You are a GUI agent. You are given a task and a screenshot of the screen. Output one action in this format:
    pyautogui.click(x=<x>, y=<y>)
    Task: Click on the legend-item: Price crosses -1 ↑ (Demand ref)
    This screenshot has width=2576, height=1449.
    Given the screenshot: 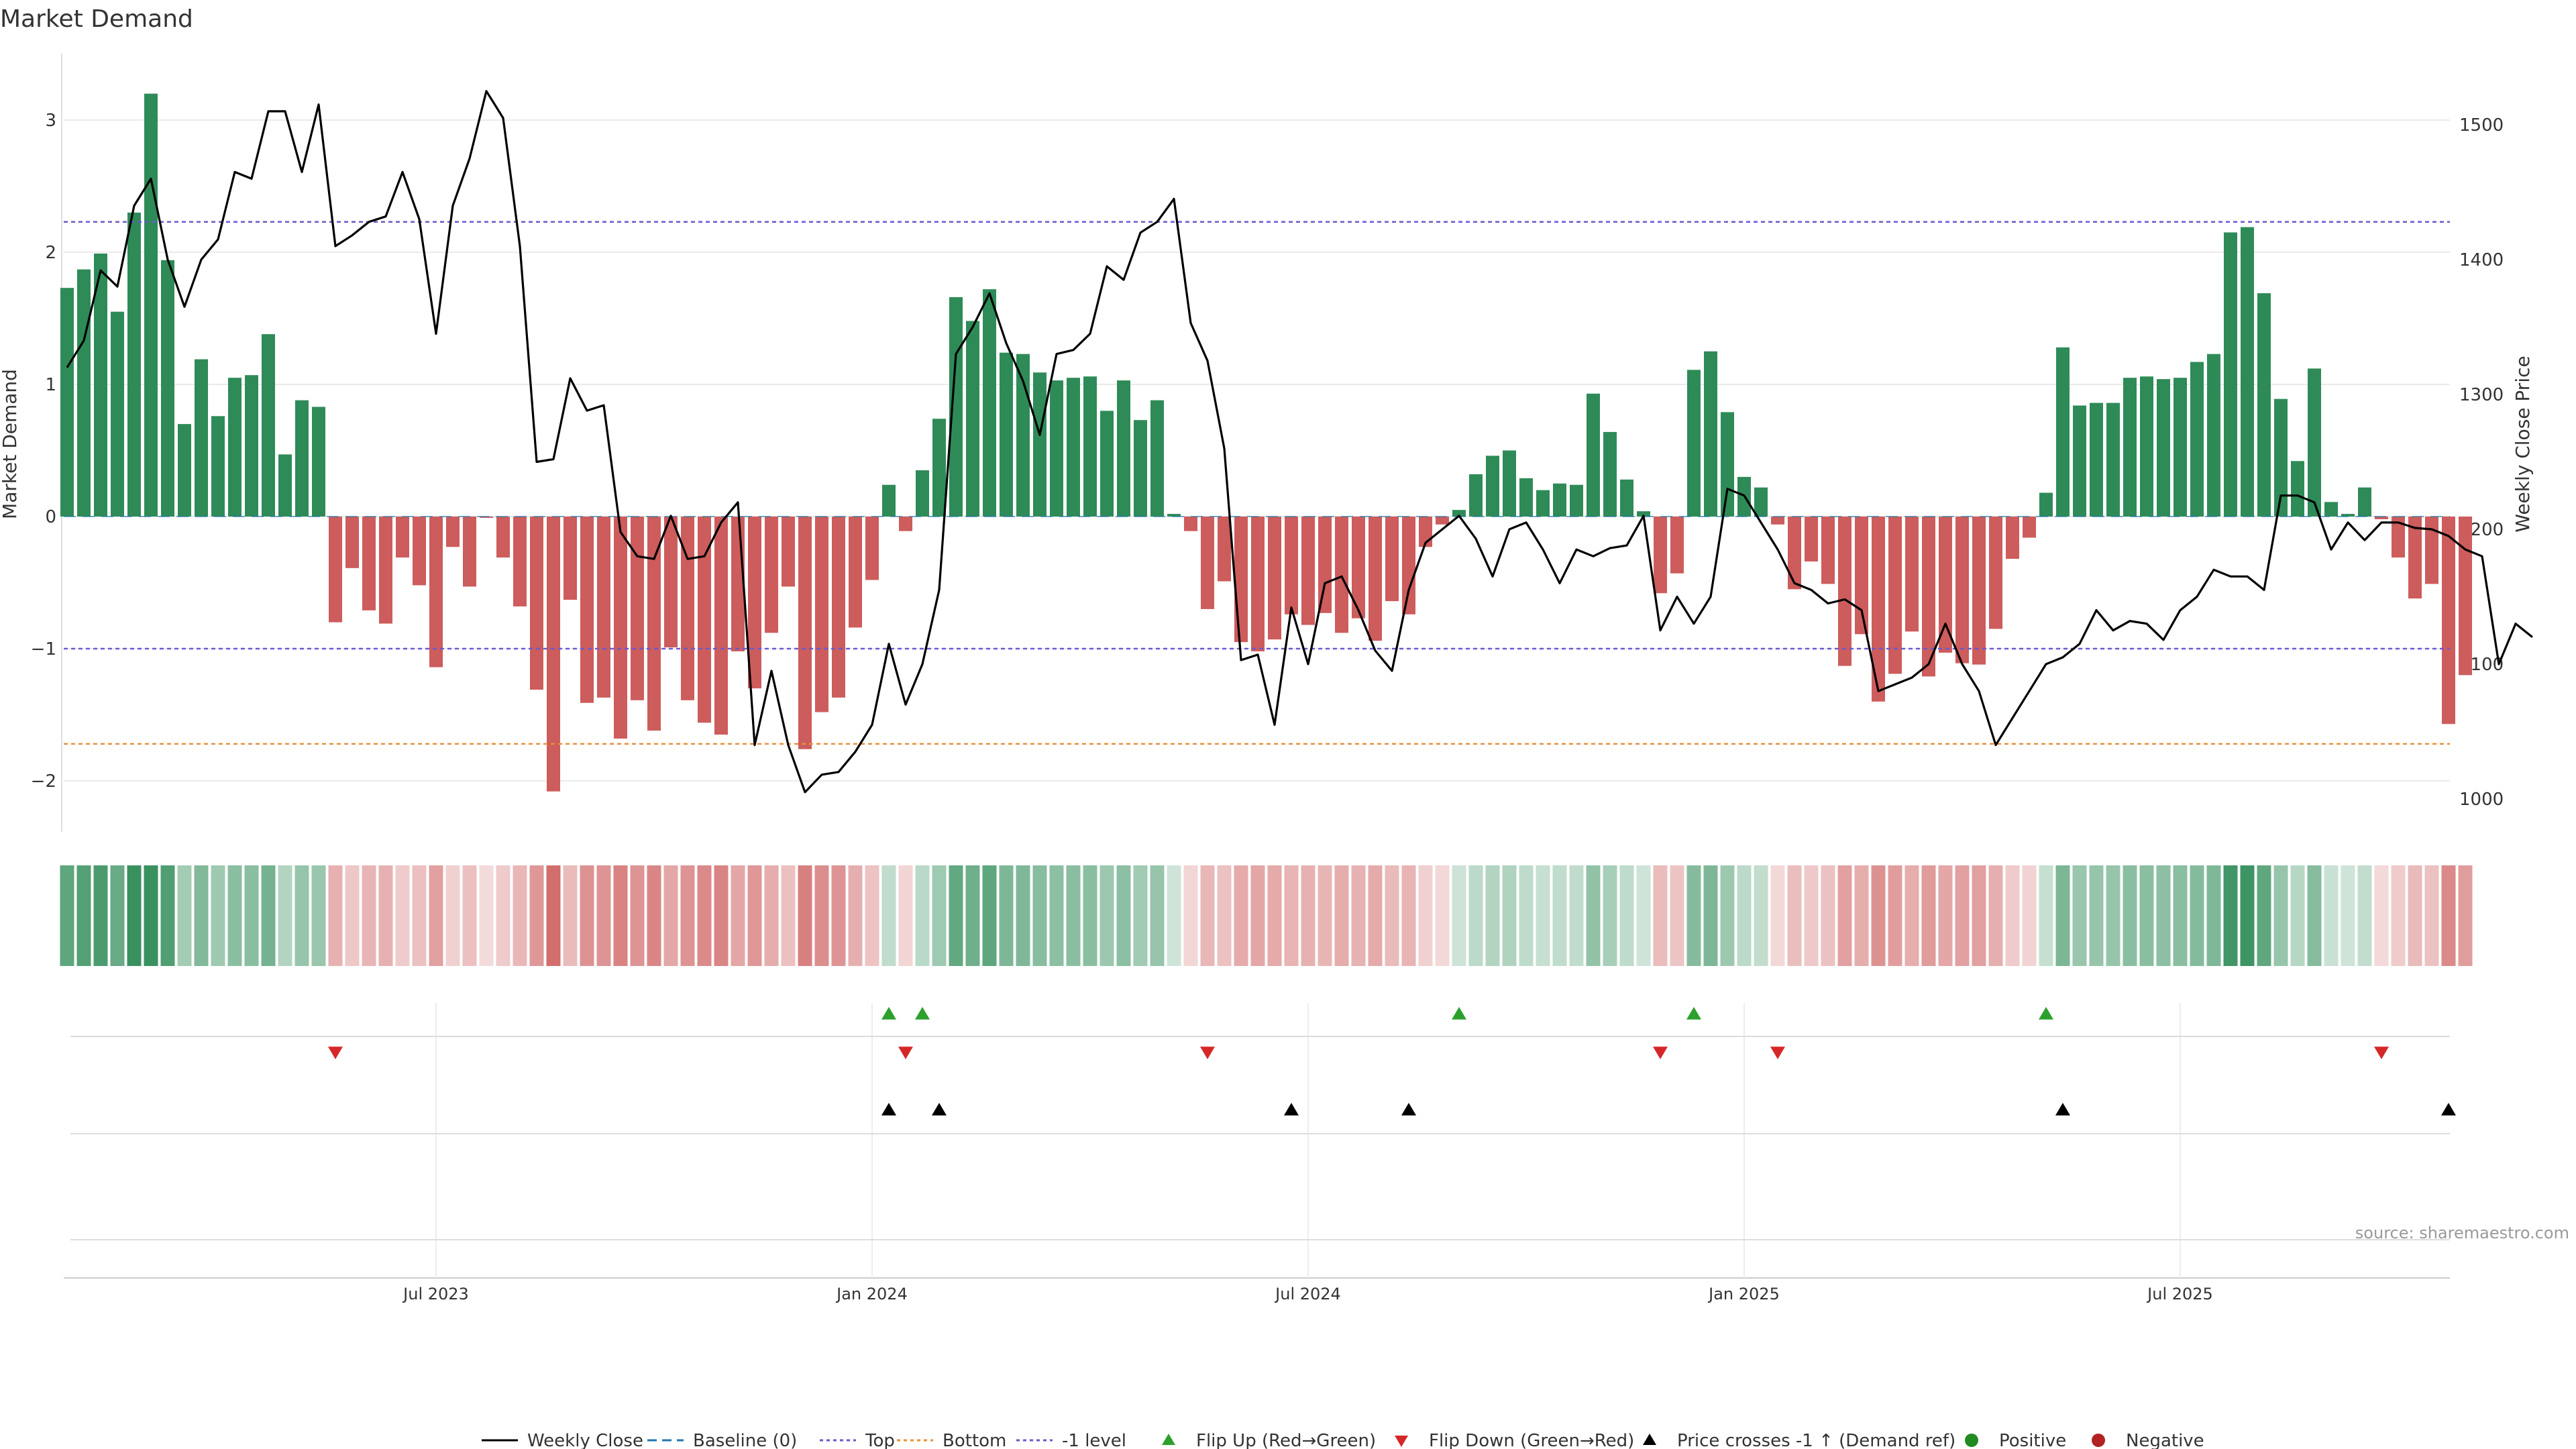 What is the action you would take?
    pyautogui.click(x=1799, y=1440)
    